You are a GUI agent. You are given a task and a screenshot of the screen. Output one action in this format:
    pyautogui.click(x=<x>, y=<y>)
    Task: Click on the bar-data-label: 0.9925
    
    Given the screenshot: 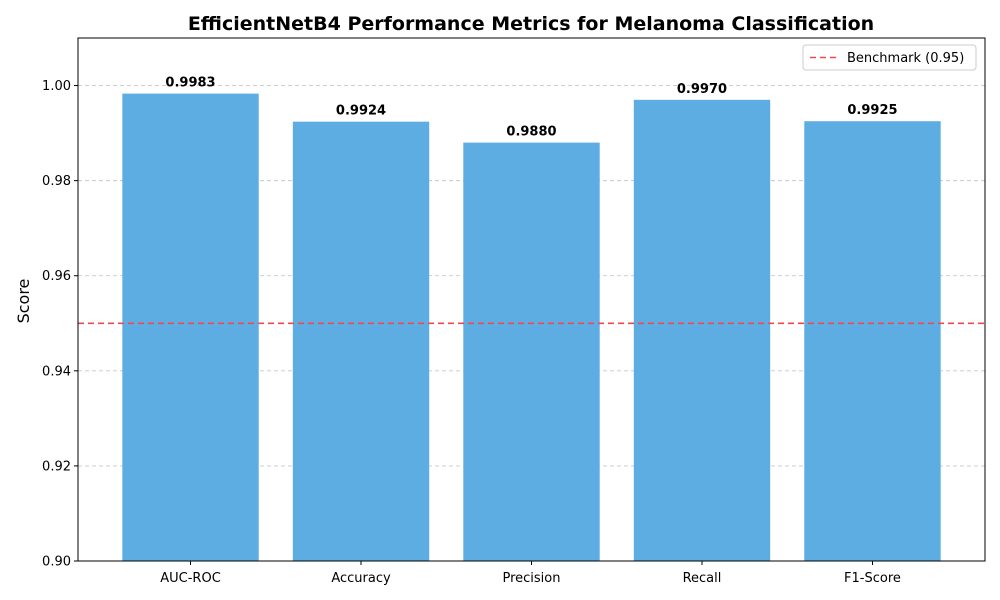 What is the action you would take?
    pyautogui.click(x=872, y=110)
    